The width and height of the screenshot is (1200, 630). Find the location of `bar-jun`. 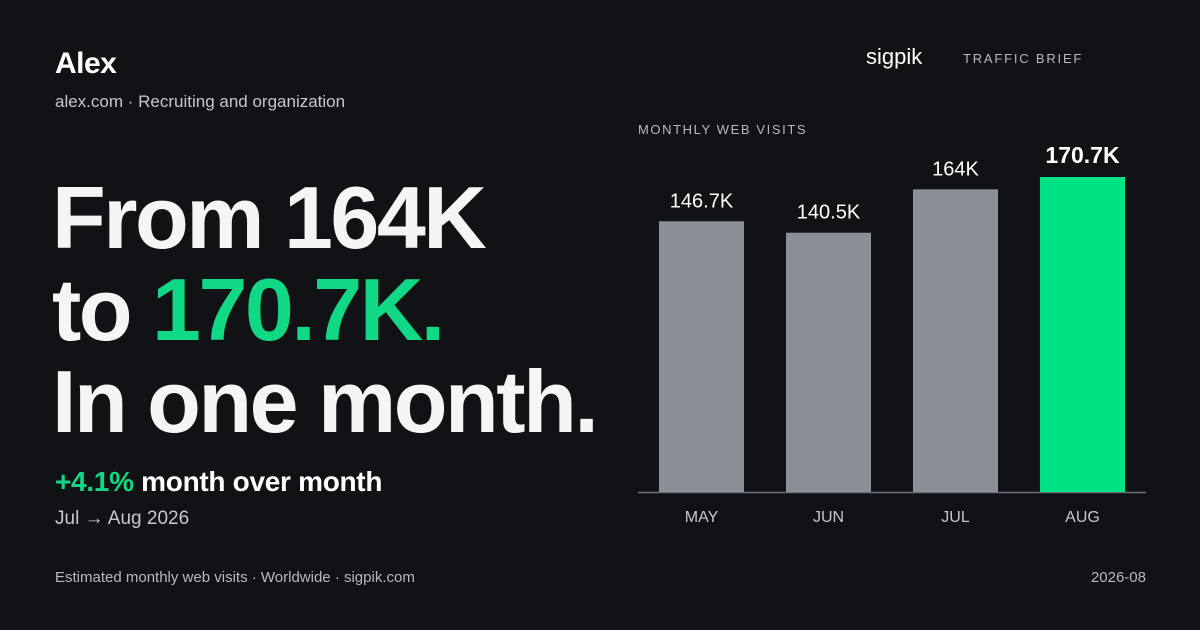

bar-jun is located at coordinates (828, 362).